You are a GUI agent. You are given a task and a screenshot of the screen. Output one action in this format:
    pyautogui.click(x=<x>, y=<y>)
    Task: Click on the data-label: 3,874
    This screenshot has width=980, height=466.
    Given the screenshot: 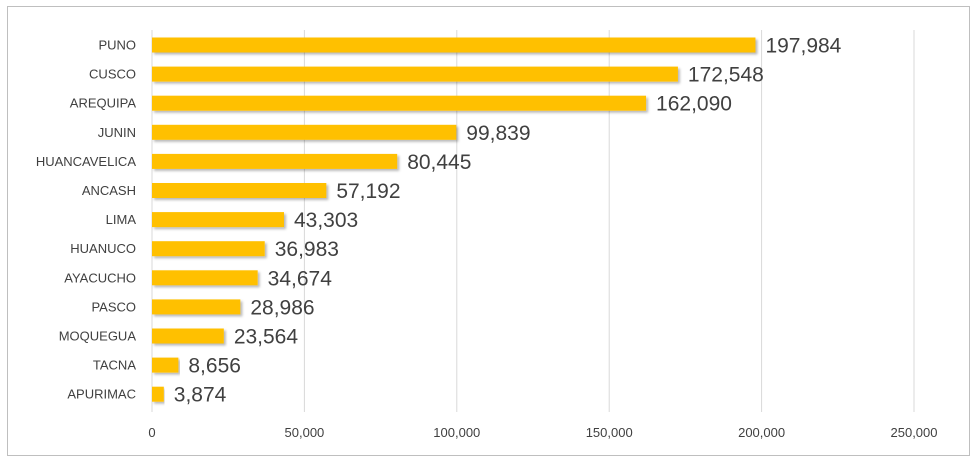 What is the action you would take?
    pyautogui.click(x=200, y=395)
    